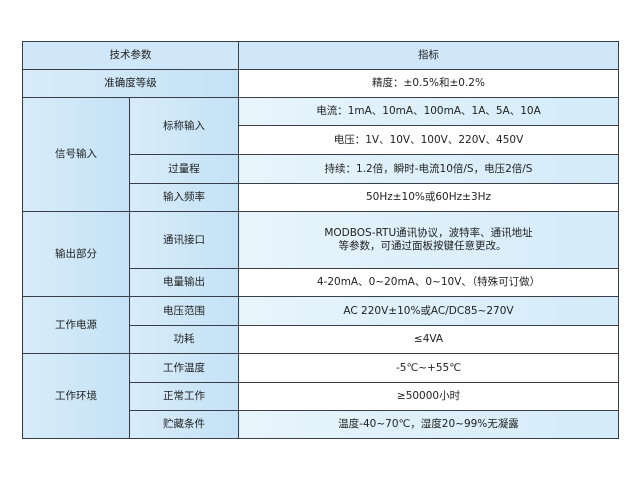 The image size is (640, 480). What do you see at coordinates (428, 83) in the screenshot?
I see `accuracy-value: 精度：±0.5%和±0.2%` at bounding box center [428, 83].